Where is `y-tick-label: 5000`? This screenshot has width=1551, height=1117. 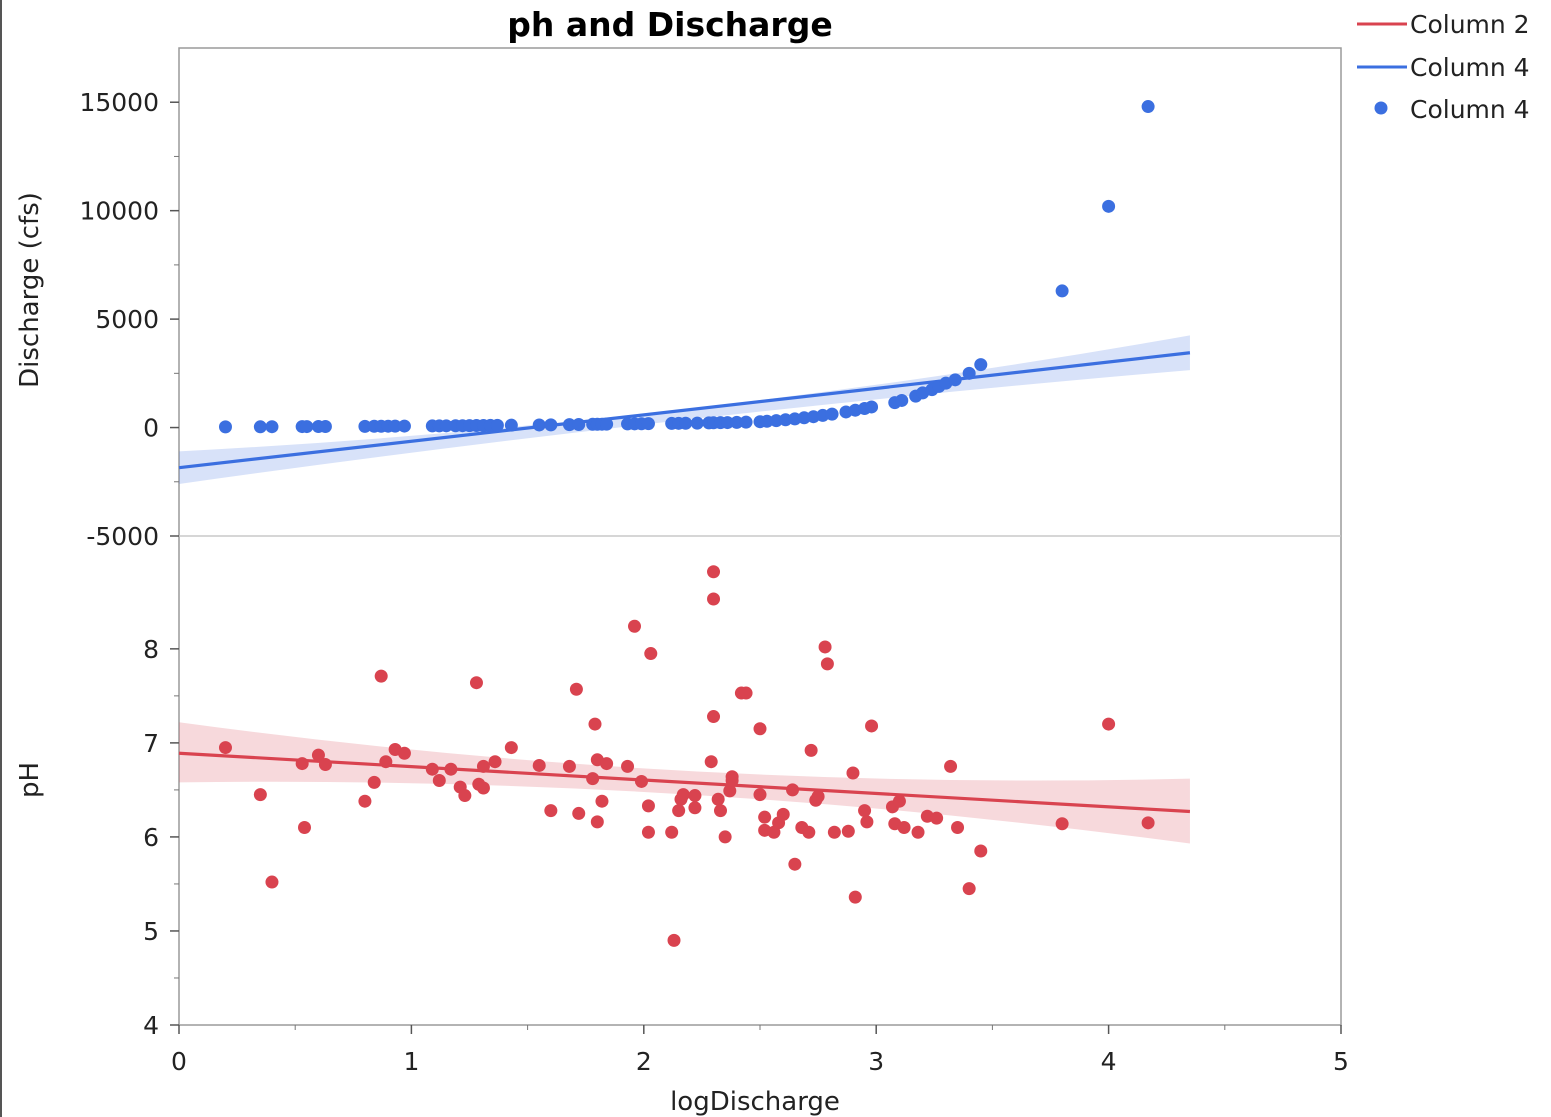 y-tick-label: 5000 is located at coordinates (127, 319).